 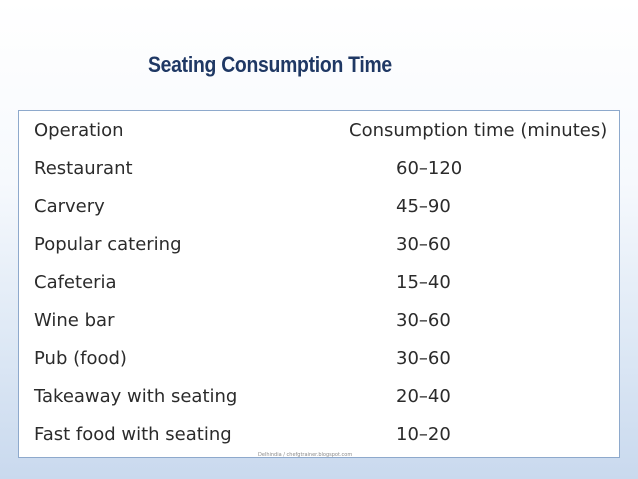 What do you see at coordinates (319, 320) in the screenshot?
I see `table-row: Wine bar 30–60` at bounding box center [319, 320].